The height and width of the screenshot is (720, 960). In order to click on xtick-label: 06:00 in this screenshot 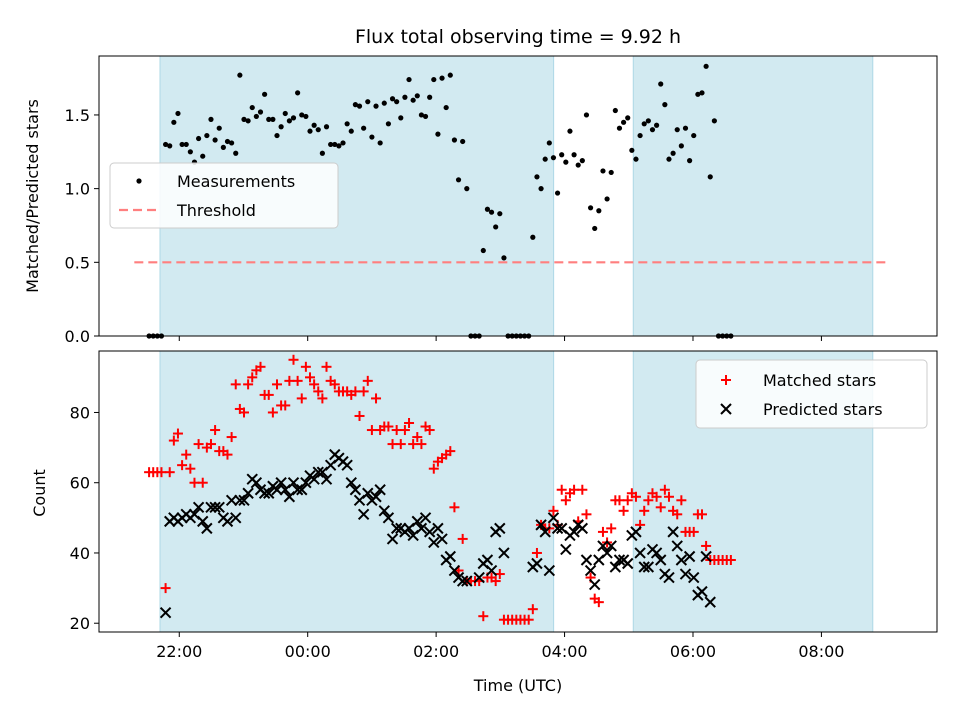, I will do `click(693, 651)`.